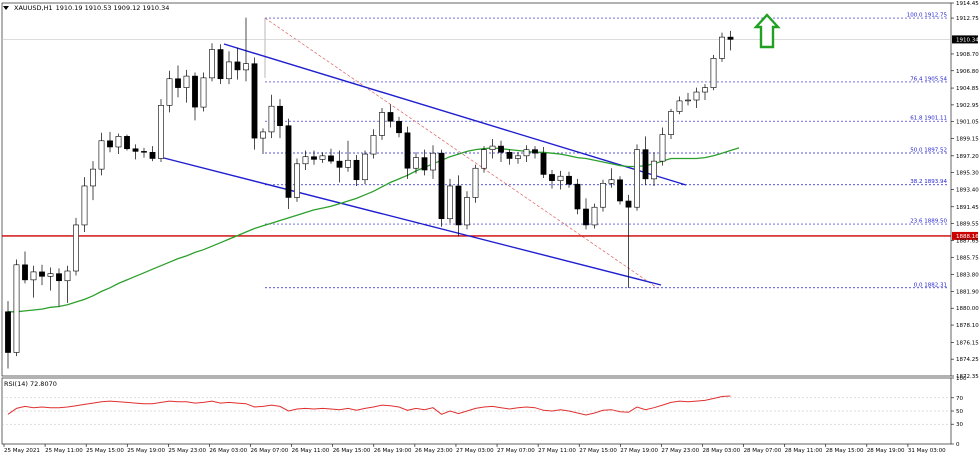 The height and width of the screenshot is (460, 979). What do you see at coordinates (434, 451) in the screenshot?
I see `time-label: 26 May 23:00` at bounding box center [434, 451].